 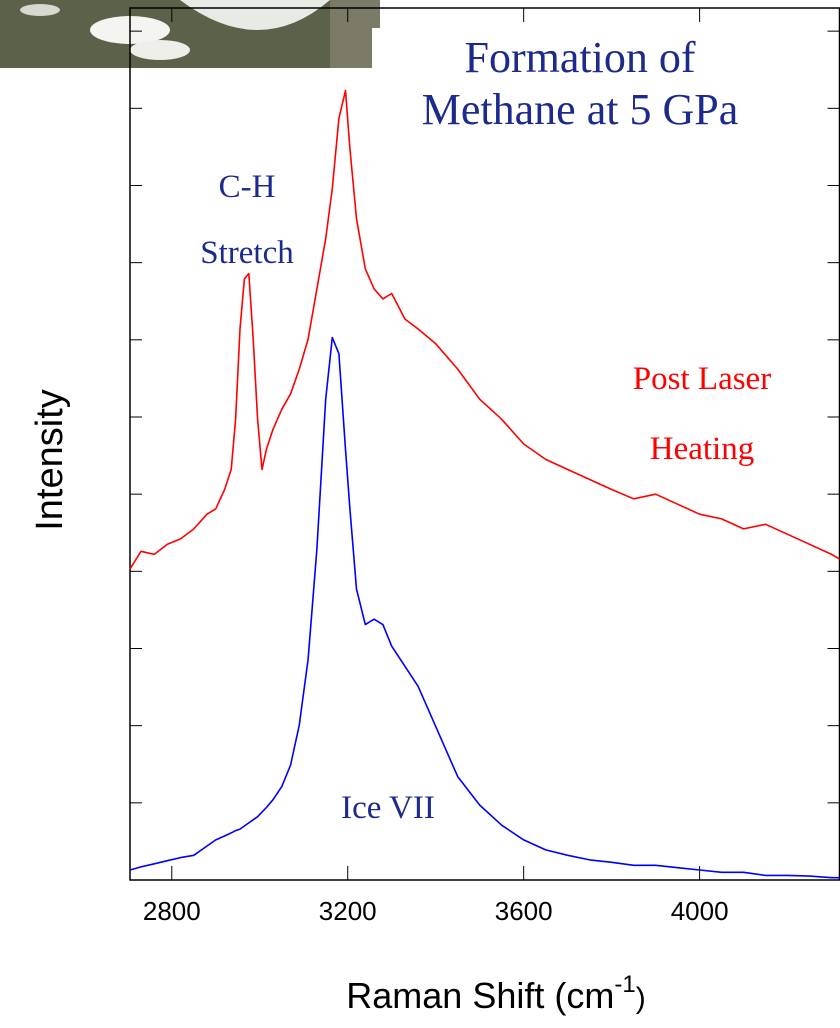 I want to click on annotation: Post Laser, so click(x=702, y=379).